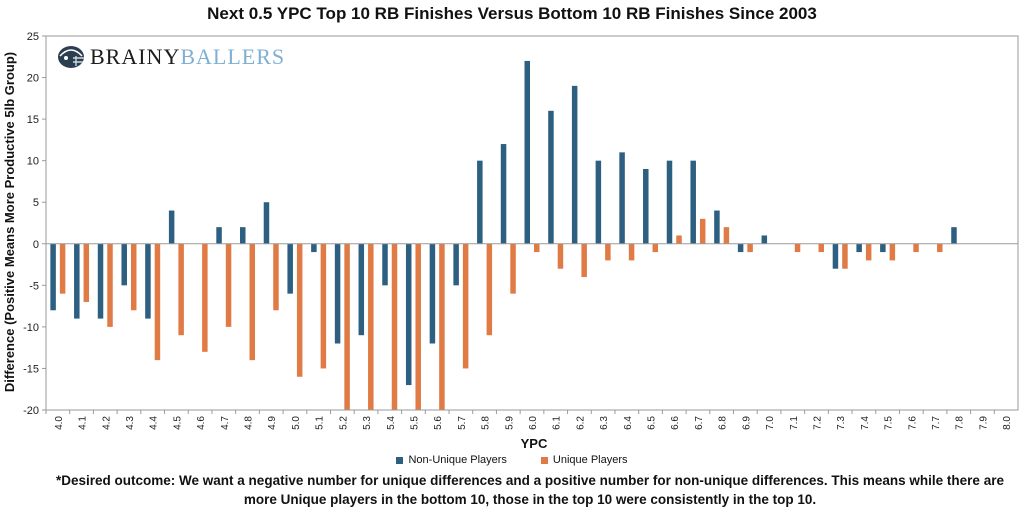 The image size is (1024, 512). I want to click on bar-unique-6.2, so click(584, 260).